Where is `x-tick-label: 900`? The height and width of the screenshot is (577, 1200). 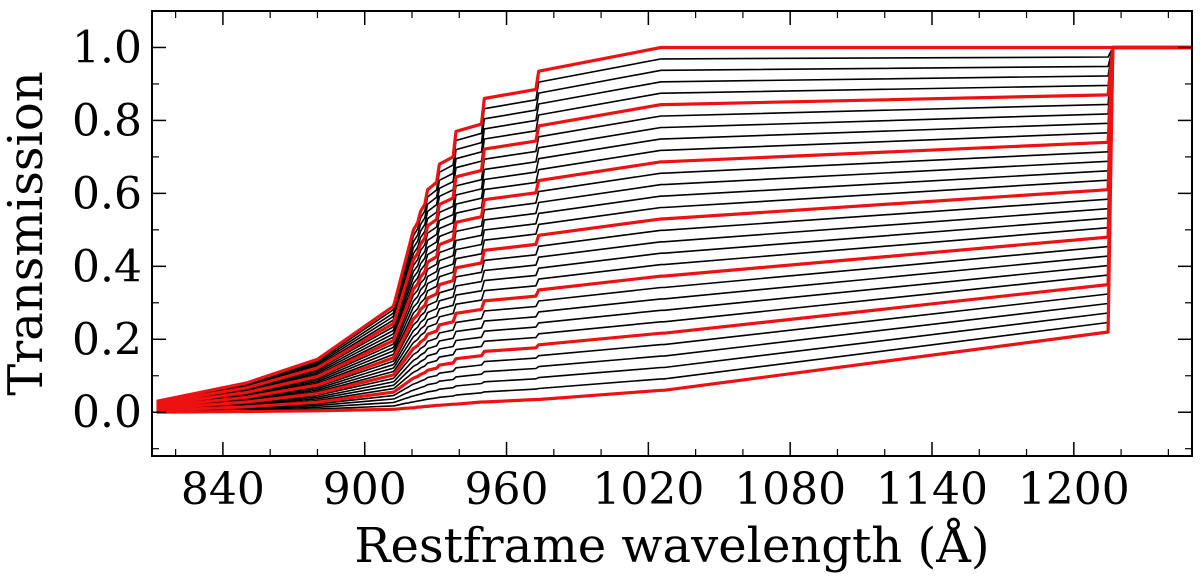 x-tick-label: 900 is located at coordinates (365, 489).